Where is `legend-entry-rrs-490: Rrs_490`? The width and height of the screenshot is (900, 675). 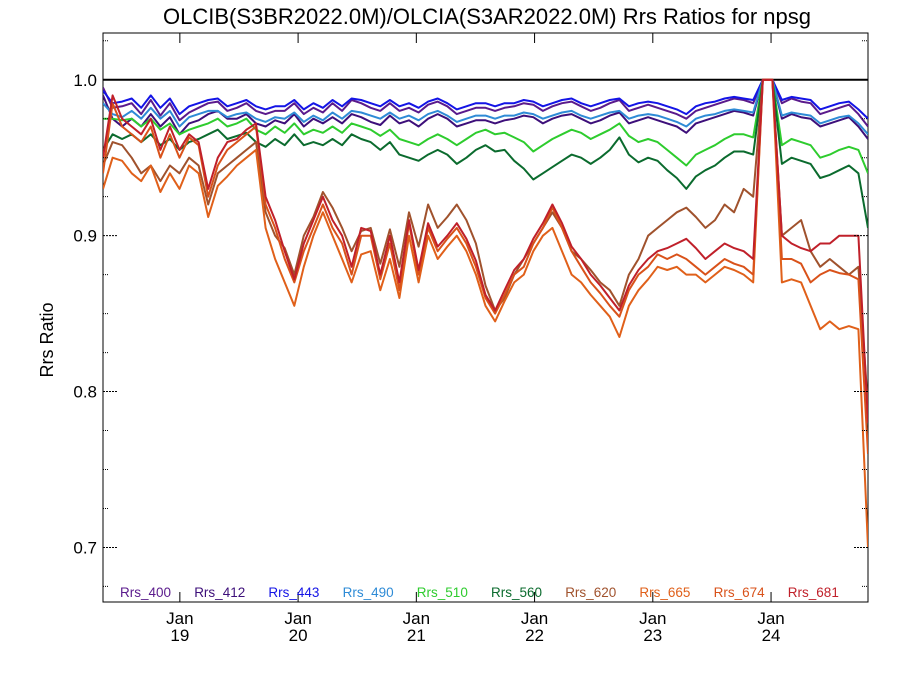
legend-entry-rrs-490: Rrs_490 is located at coordinates (368, 592).